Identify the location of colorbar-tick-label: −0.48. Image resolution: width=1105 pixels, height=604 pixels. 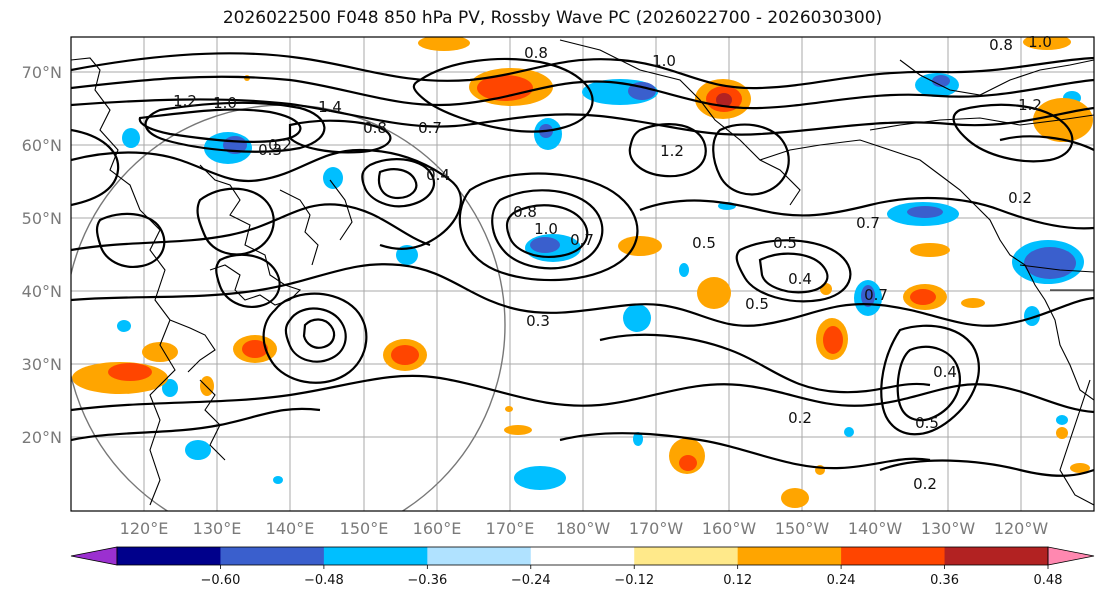
(324, 580).